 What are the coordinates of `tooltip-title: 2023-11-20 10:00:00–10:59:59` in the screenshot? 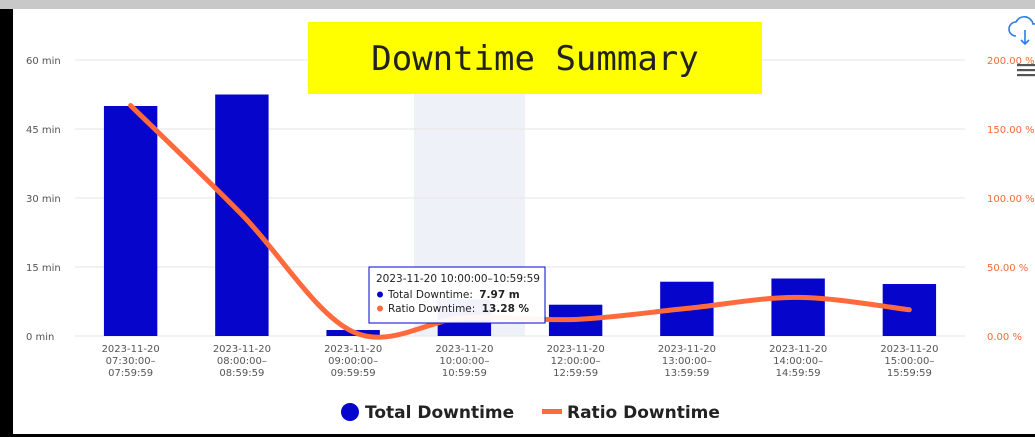 It's located at (458, 279).